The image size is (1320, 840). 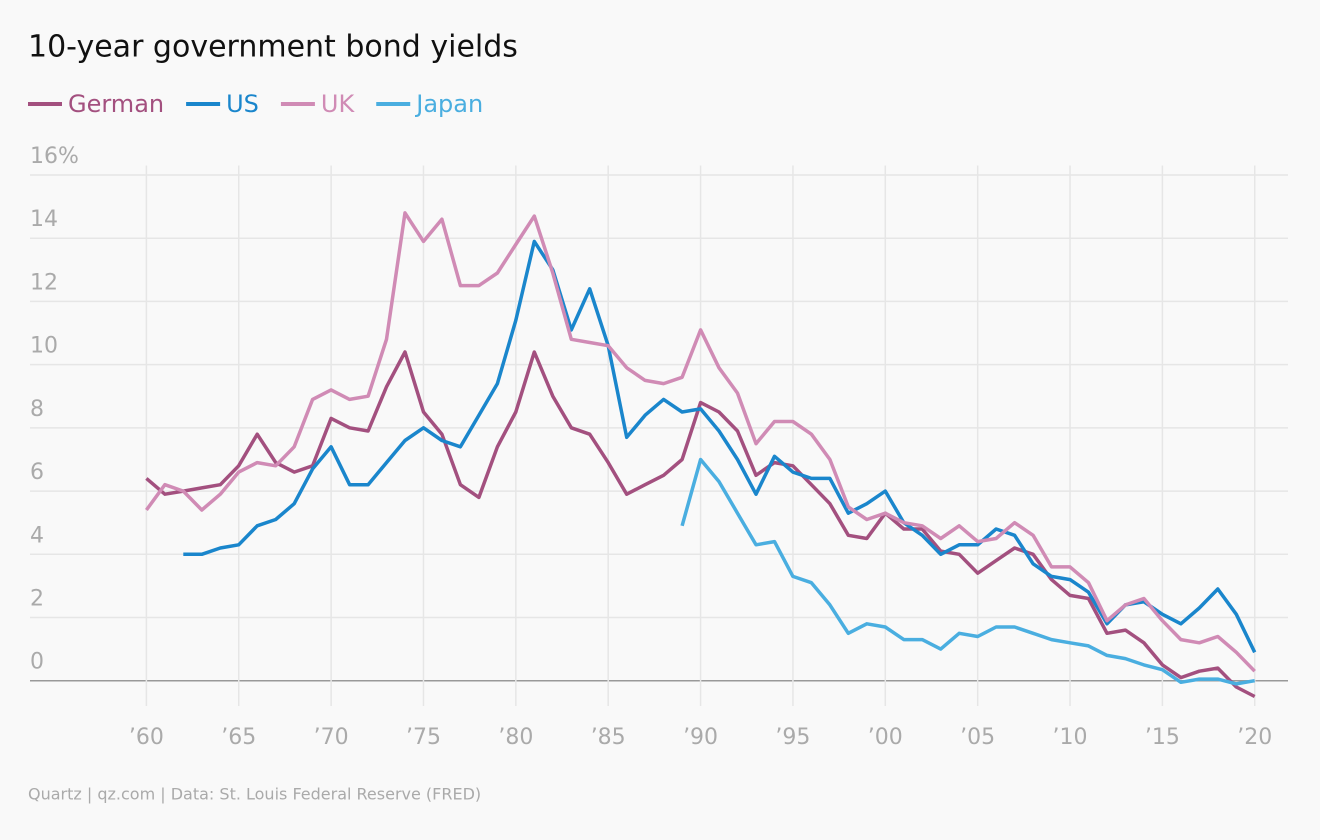 I want to click on series-line, so click(x=967, y=571).